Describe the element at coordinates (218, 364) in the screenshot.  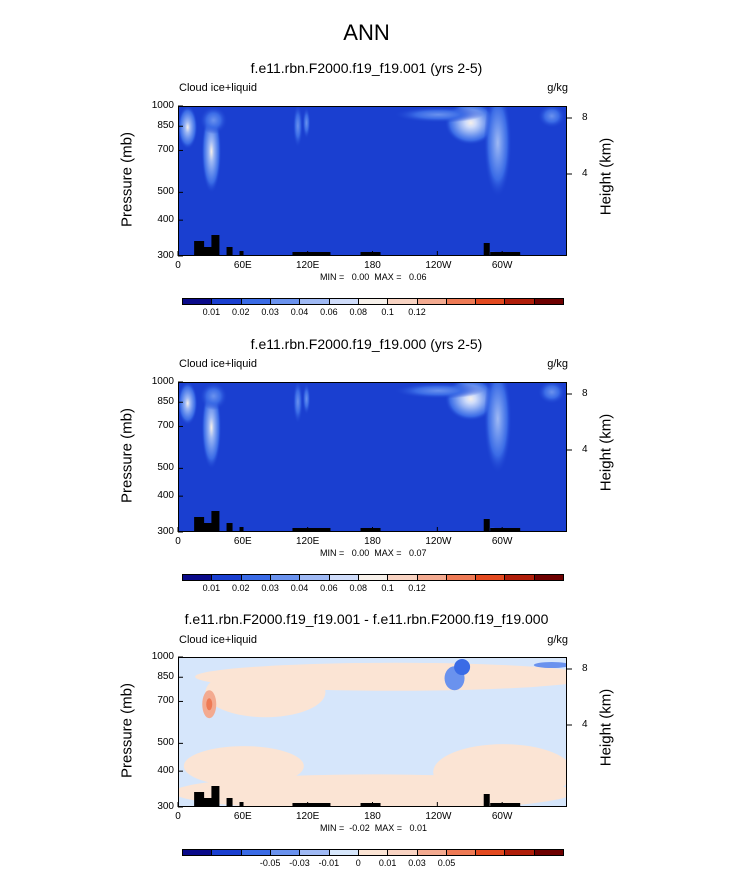
I see `field-label: Cloud ice+liquid` at that location.